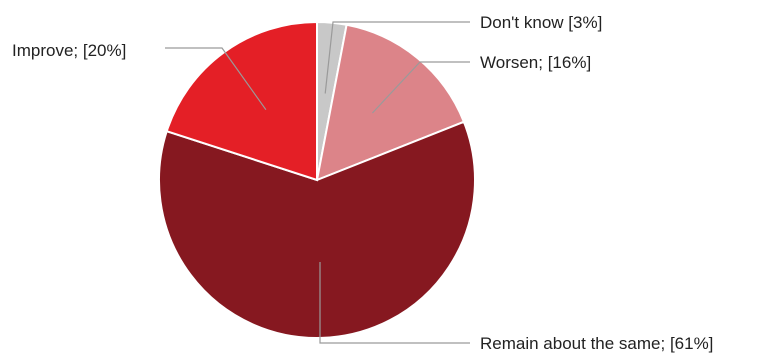 This screenshot has width=774, height=356. I want to click on leader-worsen, so click(420, 87).